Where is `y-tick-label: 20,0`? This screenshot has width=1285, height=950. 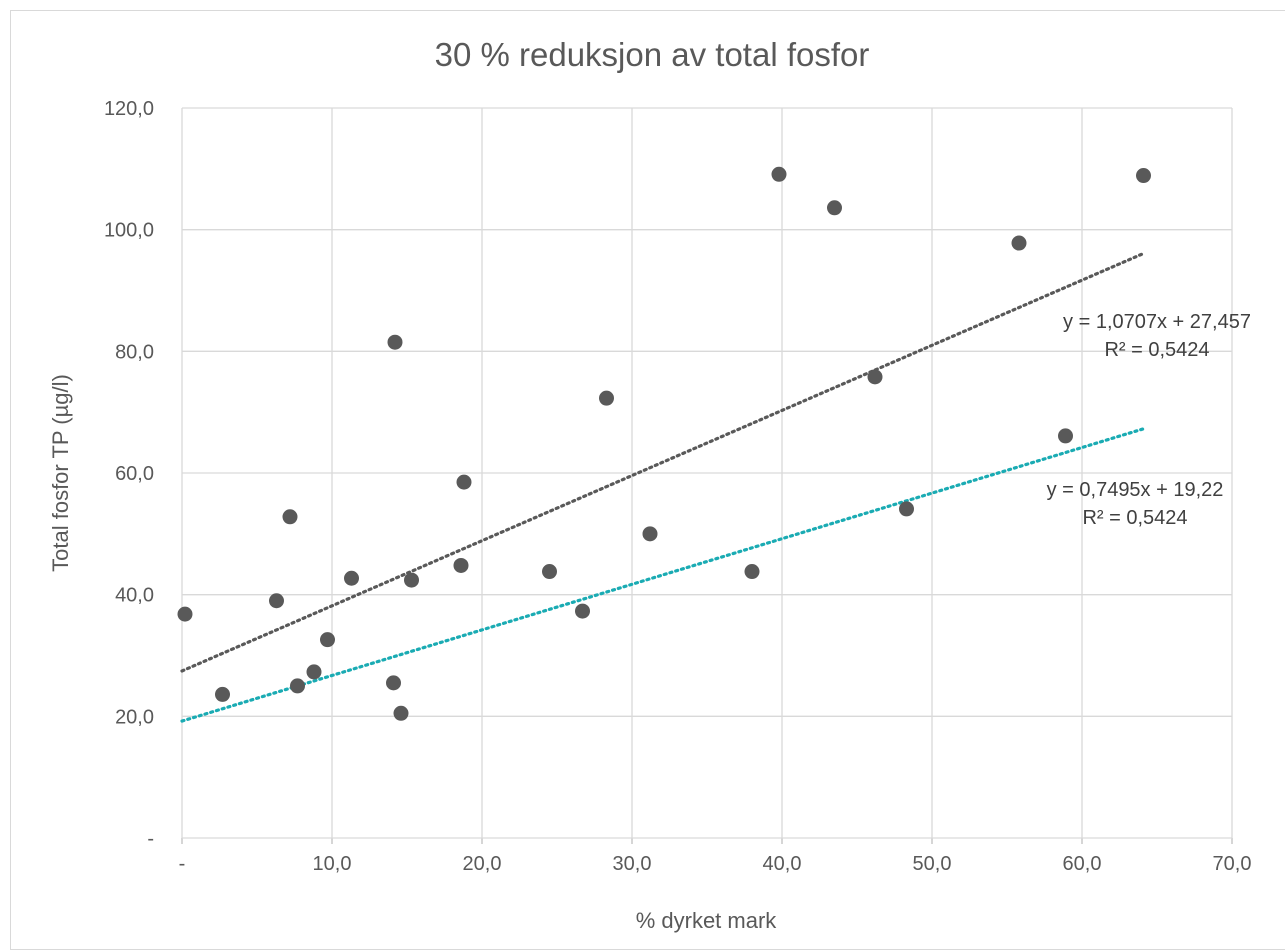 y-tick-label: 20,0 is located at coordinates (134, 717).